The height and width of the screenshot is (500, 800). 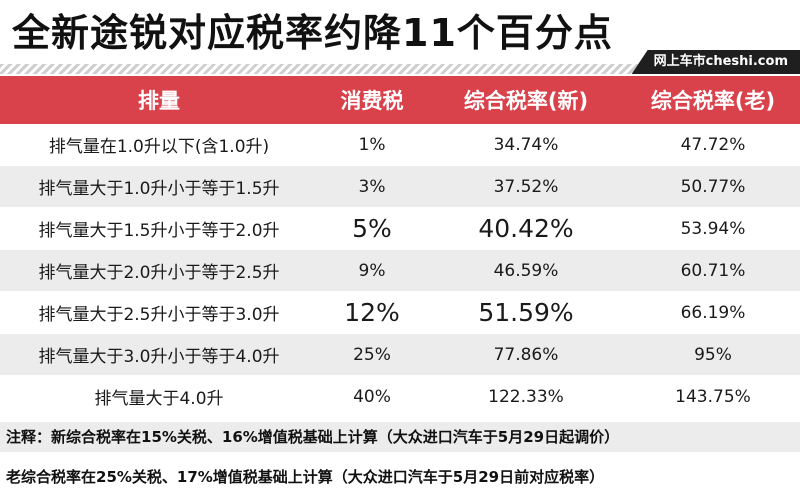 I want to click on table-row: 排气量大于1.0升小于等于1.5升 3% 37.52% 50.77%, so click(x=400, y=186).